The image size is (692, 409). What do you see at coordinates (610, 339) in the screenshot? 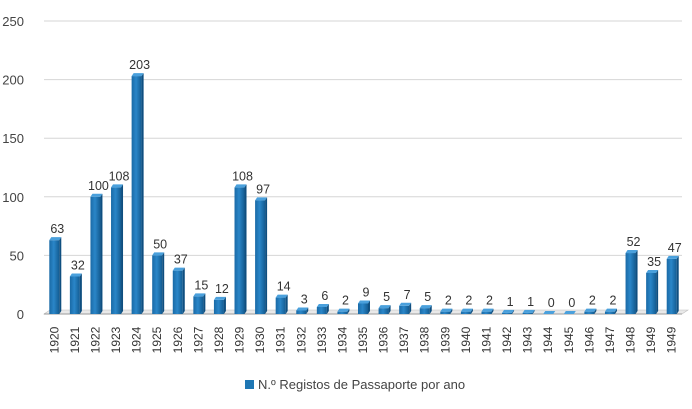
I see `x-tick-label: 1947` at bounding box center [610, 339].